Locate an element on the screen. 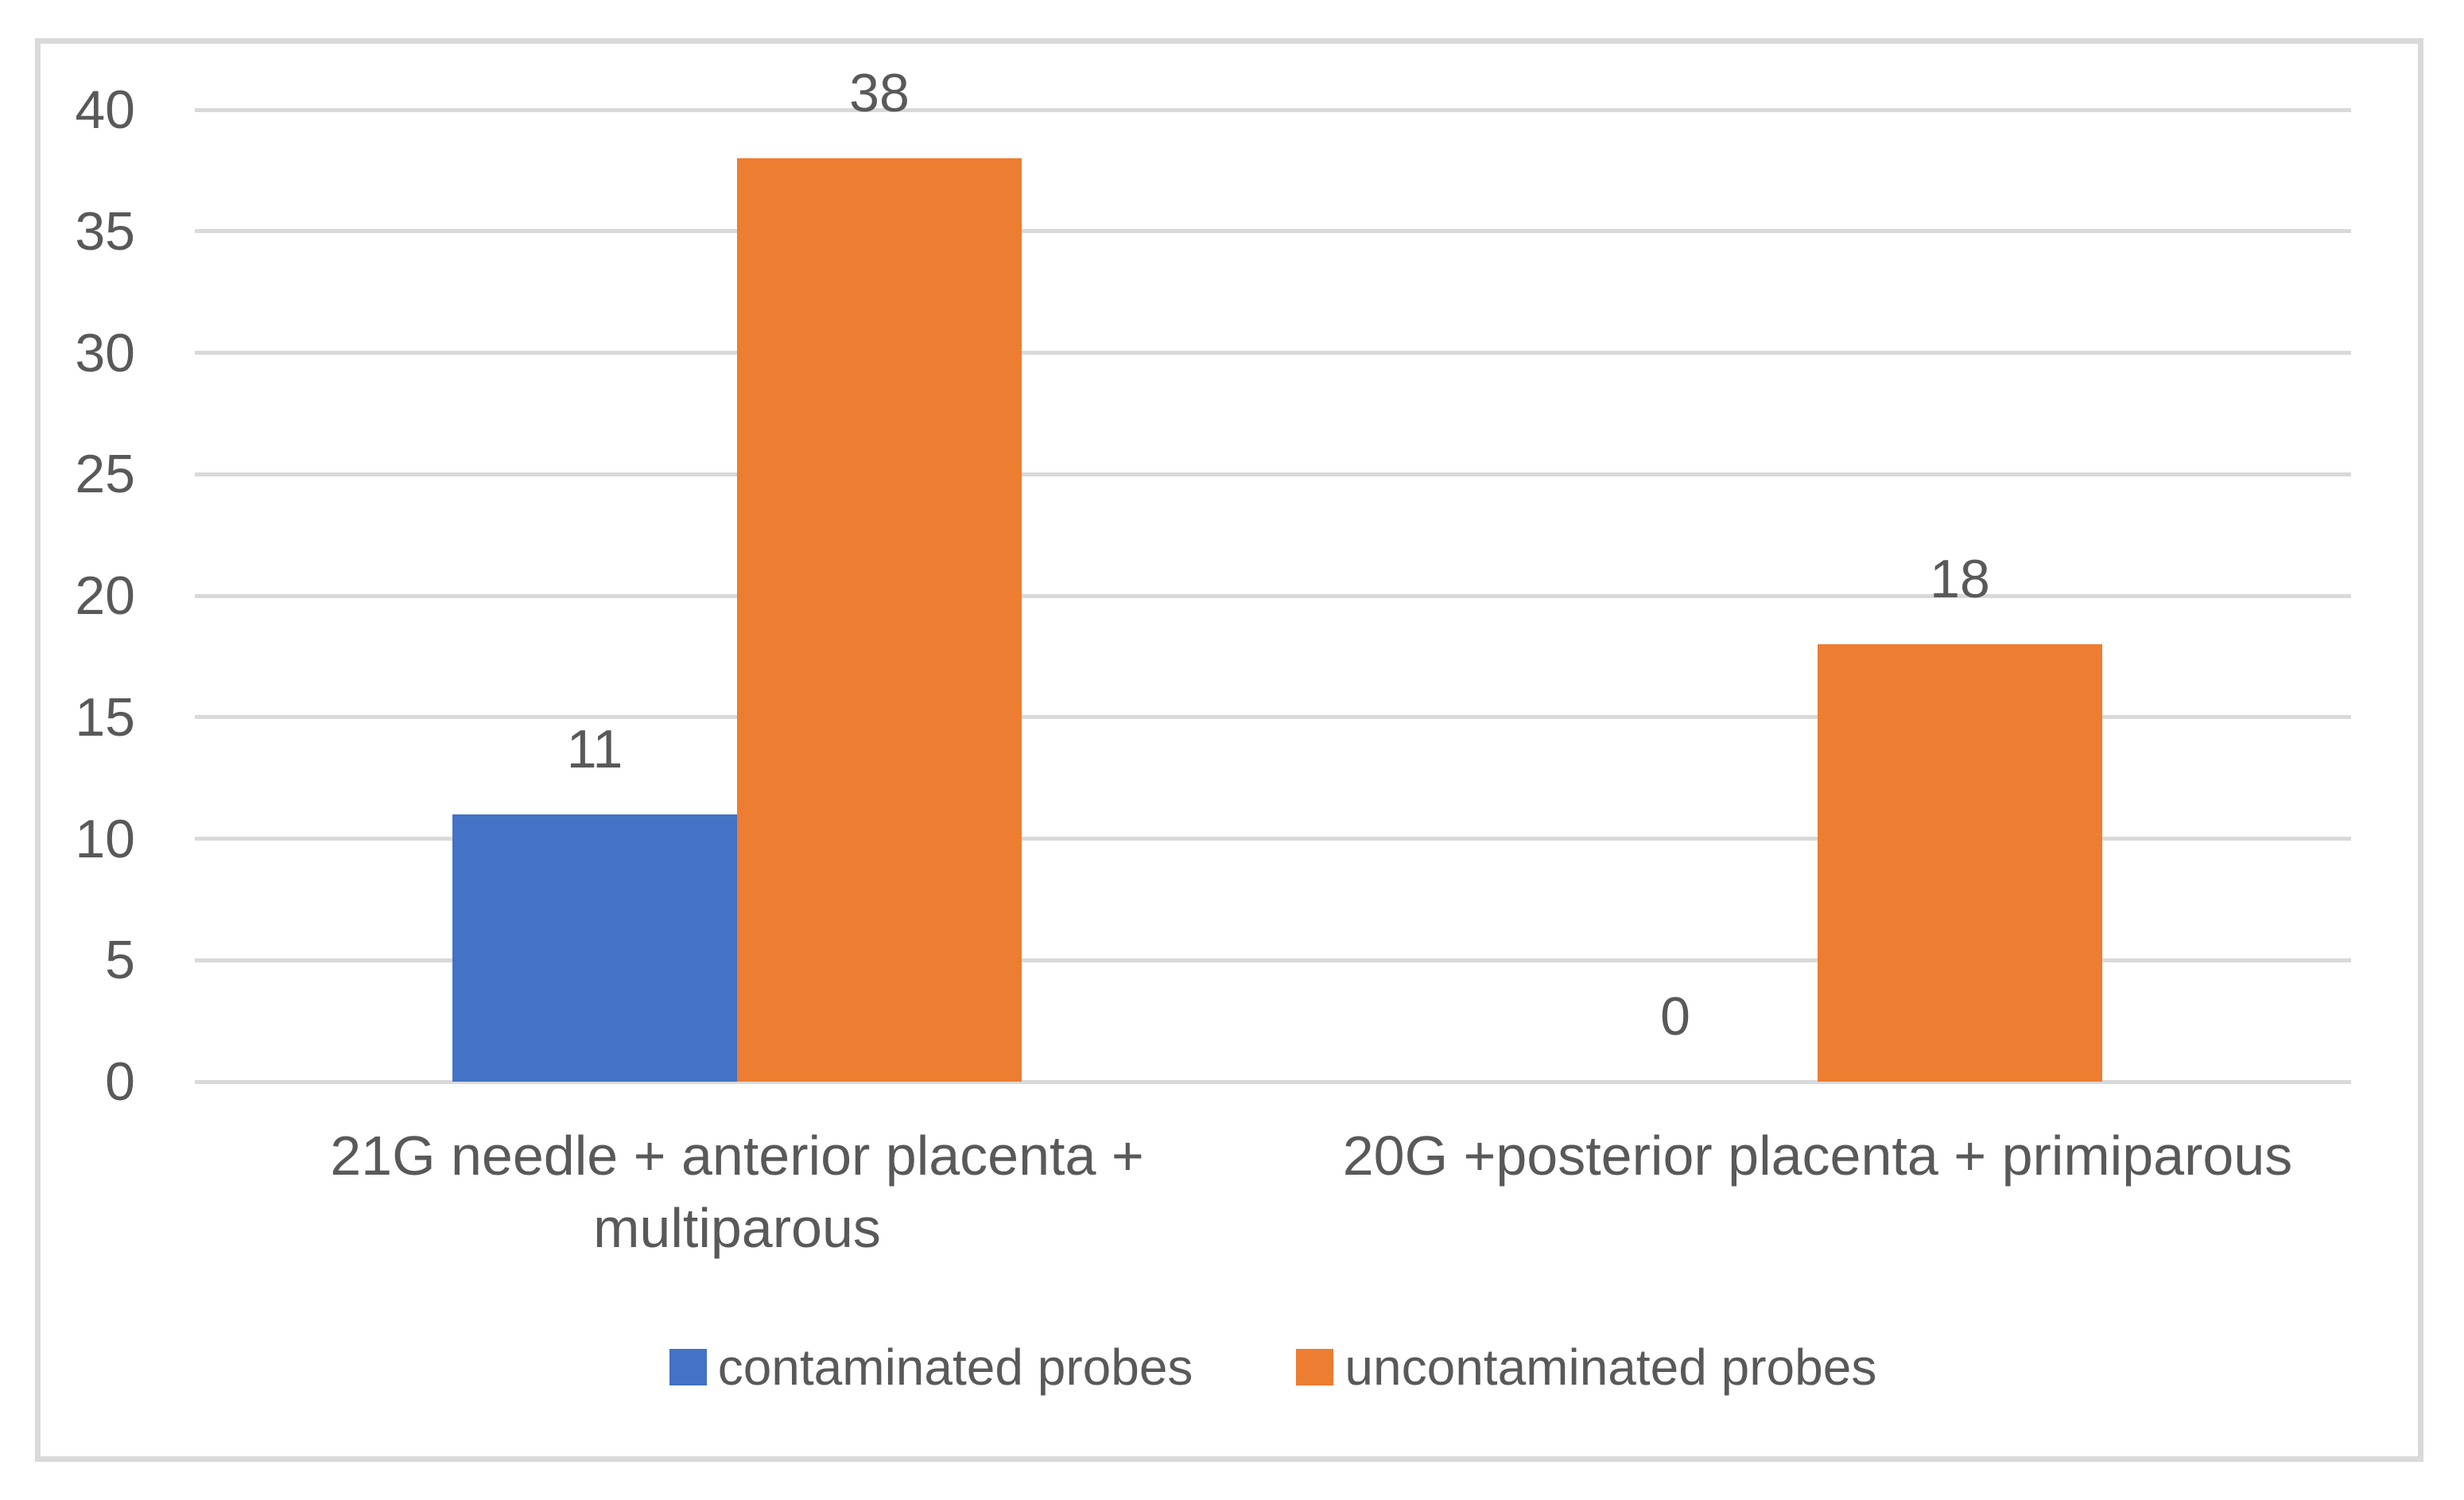 The width and height of the screenshot is (2464, 1500). data-label: 18 is located at coordinates (1960, 579).